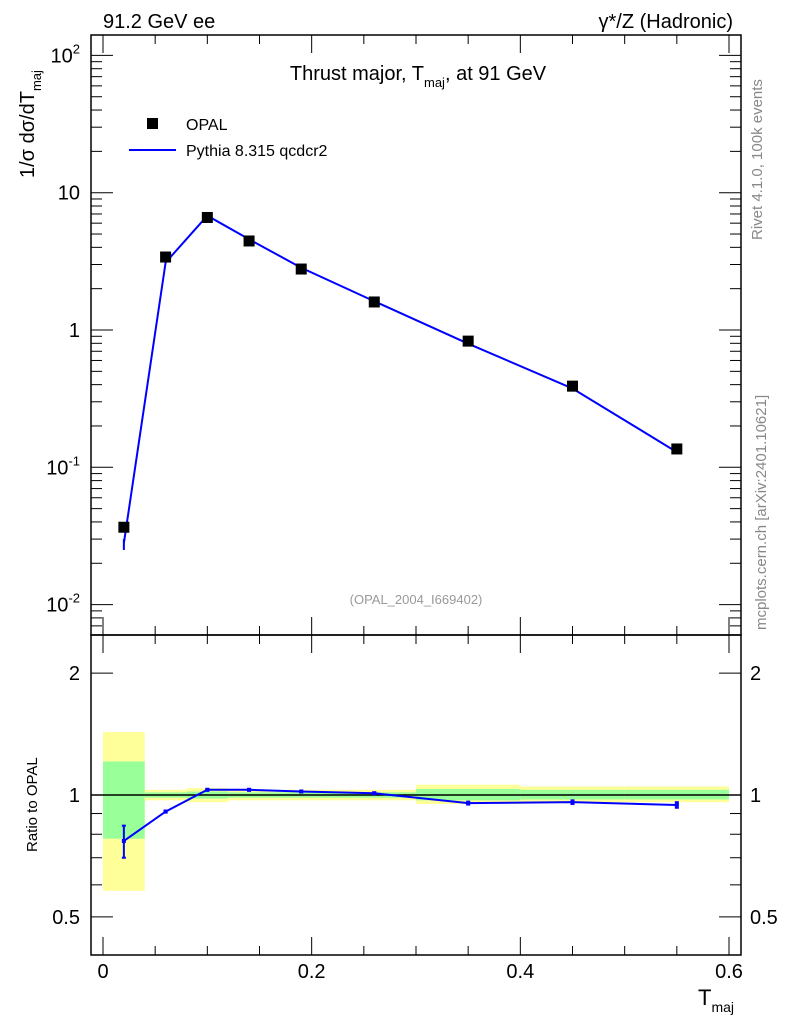  I want to click on x-tick-label: 0.6, so click(729, 972).